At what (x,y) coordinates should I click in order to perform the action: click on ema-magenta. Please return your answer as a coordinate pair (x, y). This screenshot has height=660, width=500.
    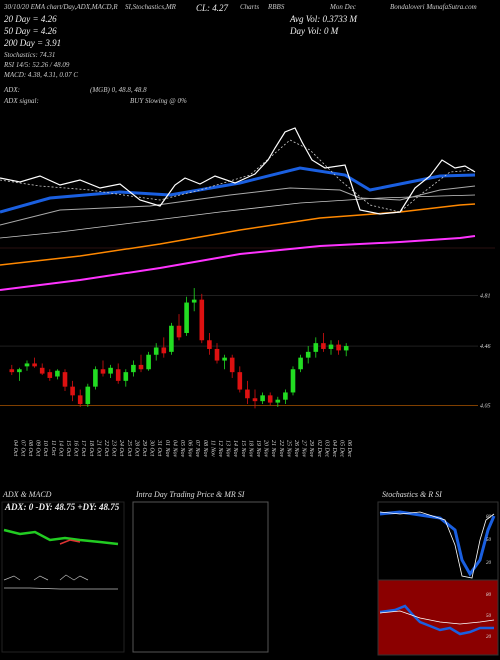
    Looking at the image, I should click on (238, 263).